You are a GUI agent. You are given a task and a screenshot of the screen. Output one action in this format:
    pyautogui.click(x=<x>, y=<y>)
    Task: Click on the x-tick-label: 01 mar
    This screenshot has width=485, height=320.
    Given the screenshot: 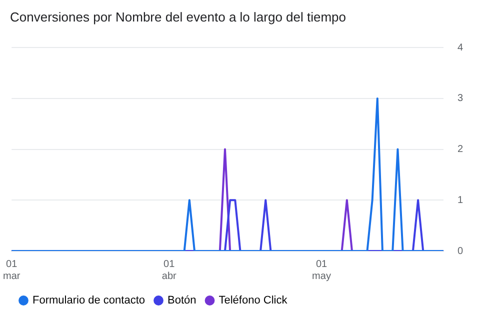 What is the action you would take?
    pyautogui.click(x=11, y=270)
    